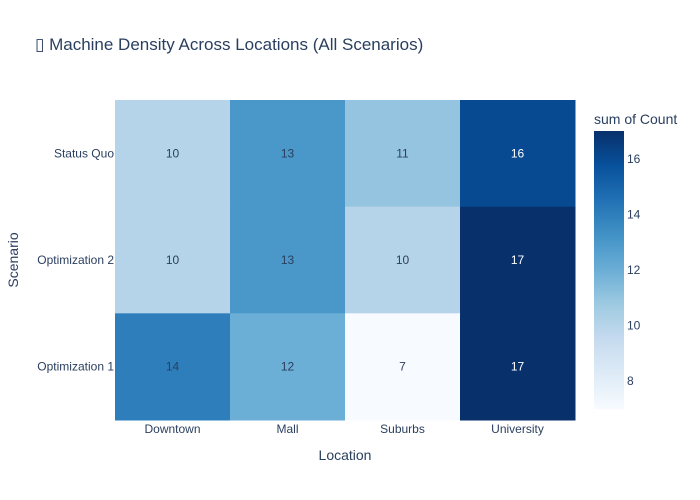 The image size is (700, 500). Describe the element at coordinates (402, 429) in the screenshot. I see `x-tick-label: Suburbs` at that location.